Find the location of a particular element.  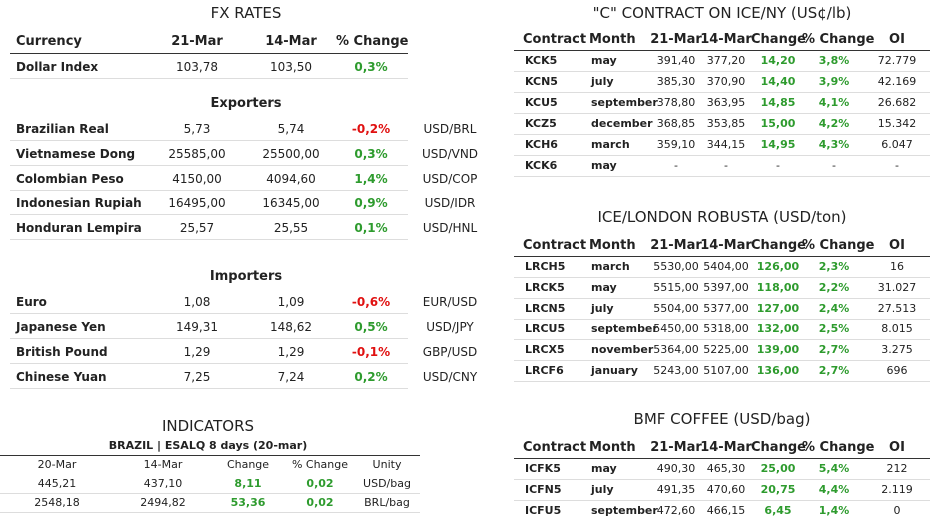

row-label: Honduran Lempira is located at coordinates (79, 228).